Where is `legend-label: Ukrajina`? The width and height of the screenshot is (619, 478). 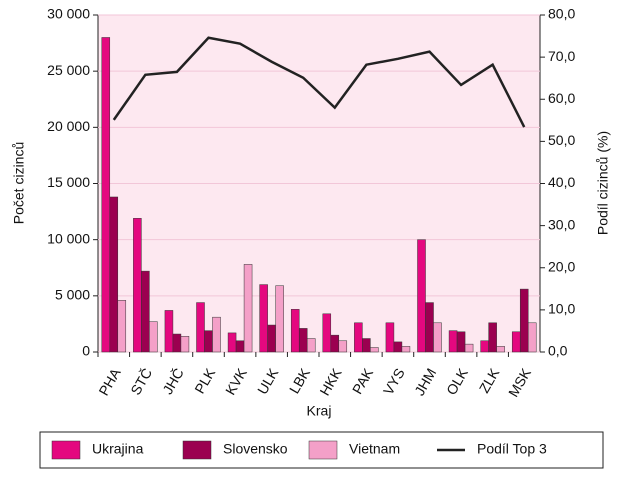
legend-label: Ukrajina is located at coordinates (118, 449).